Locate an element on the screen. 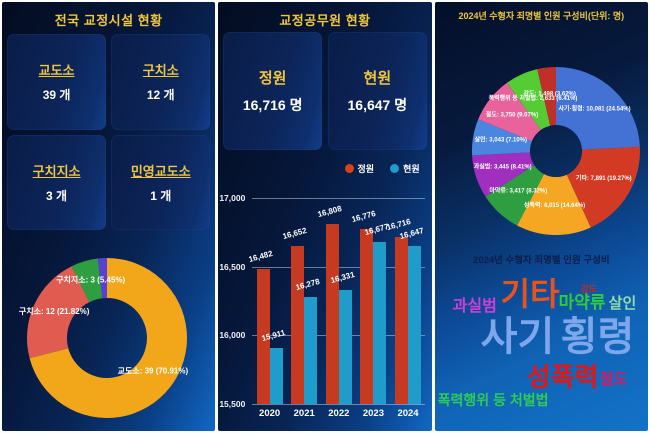 The width and height of the screenshot is (650, 433). y-tick-label: 17,000 is located at coordinates (232, 198).